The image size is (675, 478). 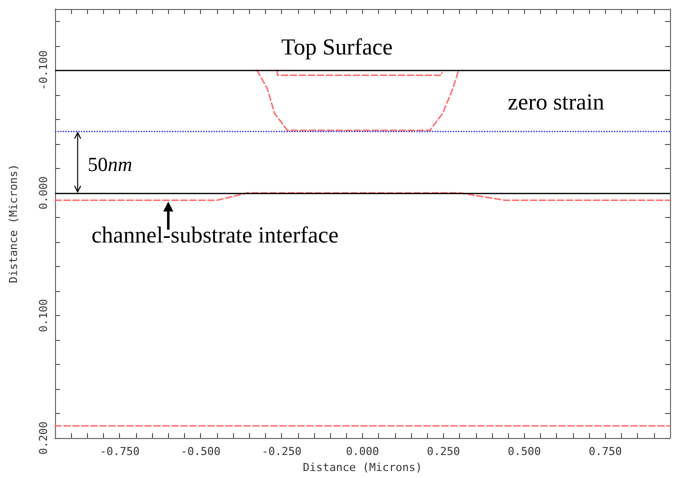 What do you see at coordinates (110, 165) in the screenshot?
I see `annotation: 50nm` at bounding box center [110, 165].